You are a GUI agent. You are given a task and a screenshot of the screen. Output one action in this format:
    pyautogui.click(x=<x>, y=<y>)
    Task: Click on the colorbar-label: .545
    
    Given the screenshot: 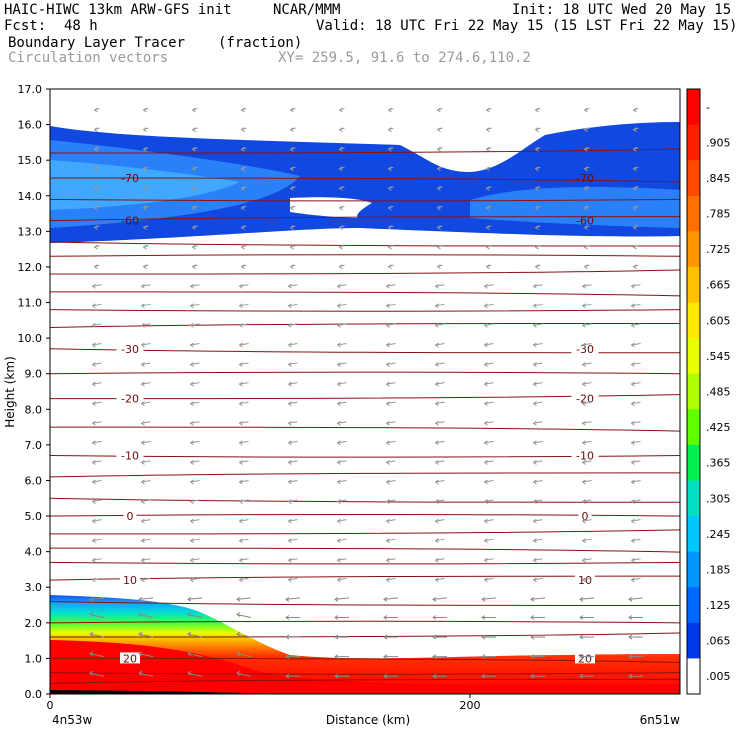 What is the action you would take?
    pyautogui.click(x=718, y=356)
    